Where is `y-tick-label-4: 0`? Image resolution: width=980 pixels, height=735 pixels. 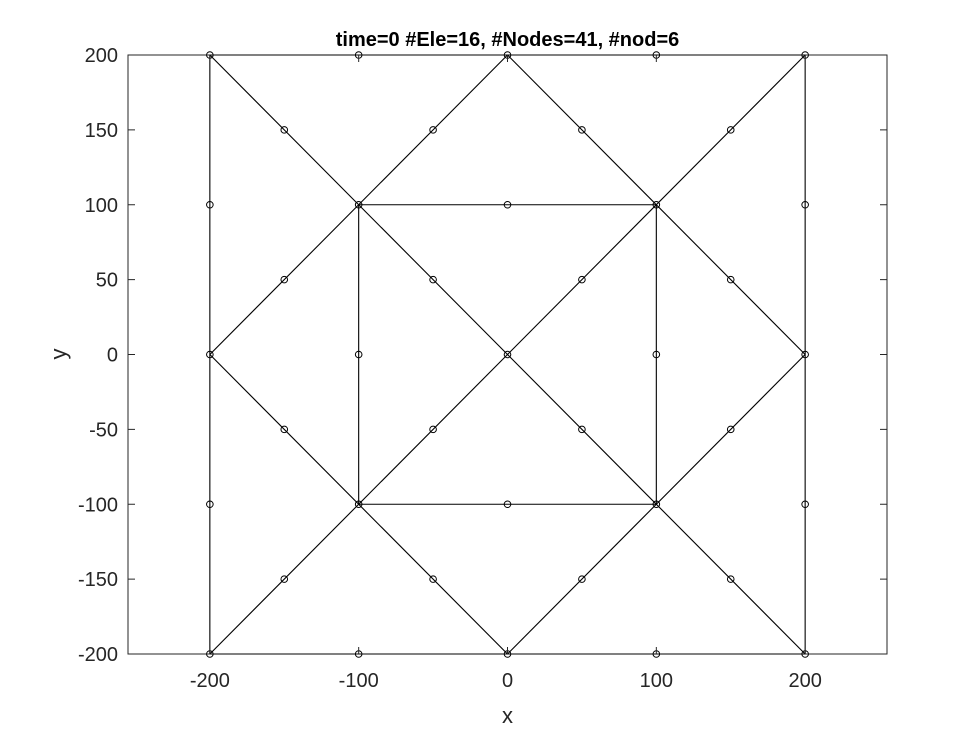
y-tick-label-4: 0 is located at coordinates (112, 356).